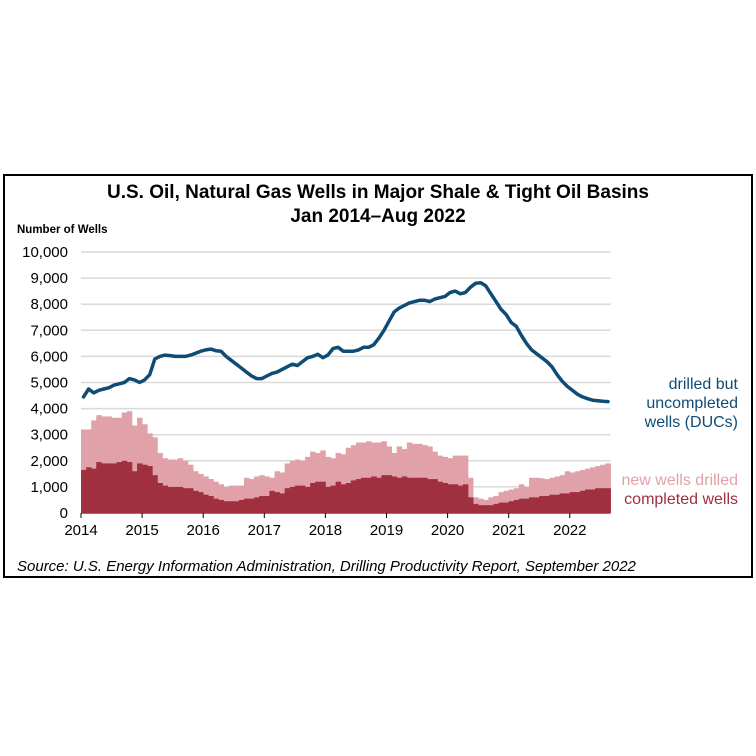 The height and width of the screenshot is (756, 756). What do you see at coordinates (569, 530) in the screenshot?
I see `x-tick-label: 2022` at bounding box center [569, 530].